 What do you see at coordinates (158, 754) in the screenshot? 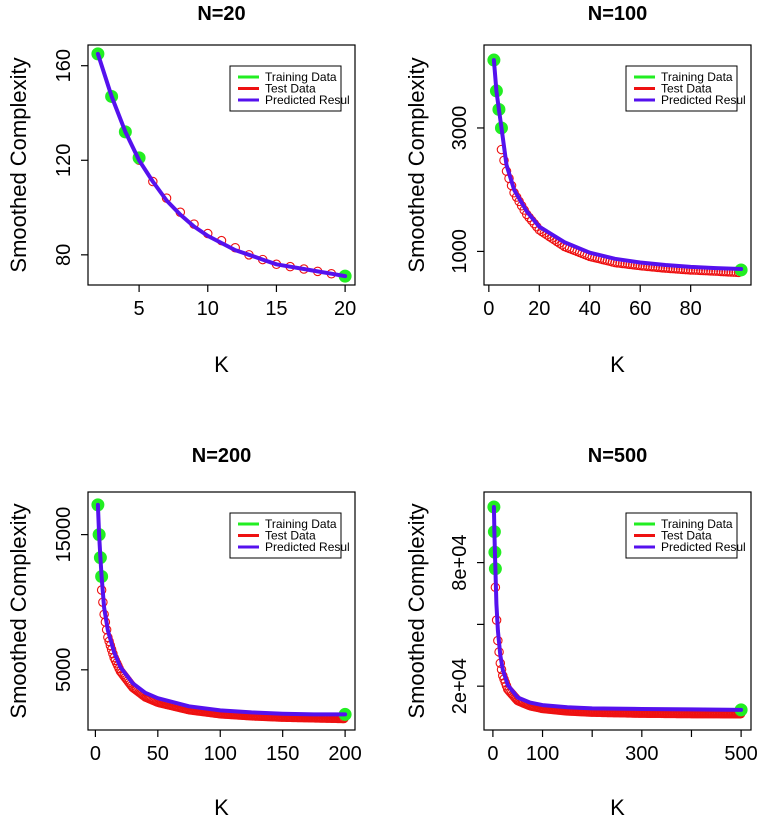
I see `x-tick-label: 50` at bounding box center [158, 754].